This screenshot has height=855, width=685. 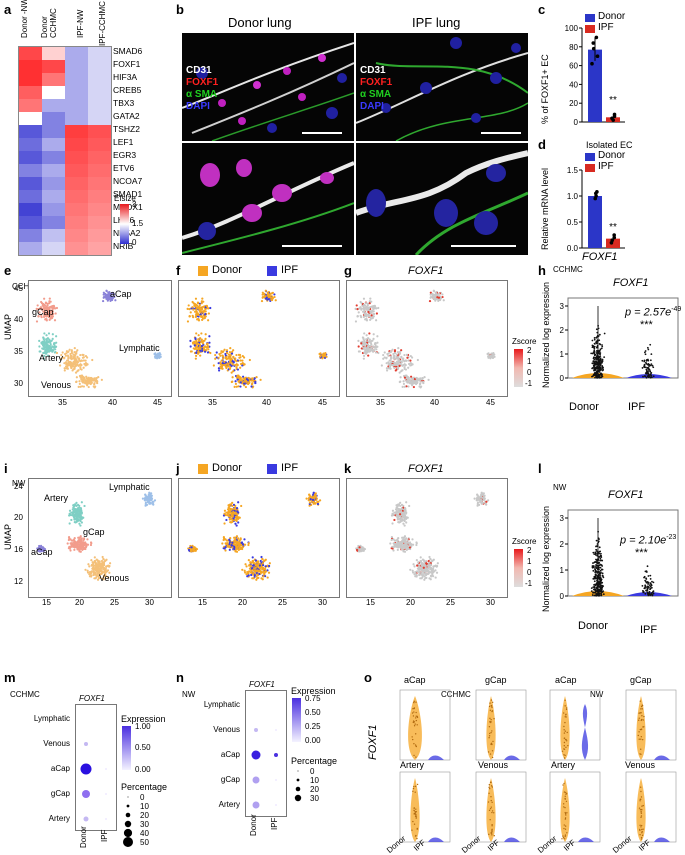 I want to click on ytick: 16, so click(x=18, y=549).